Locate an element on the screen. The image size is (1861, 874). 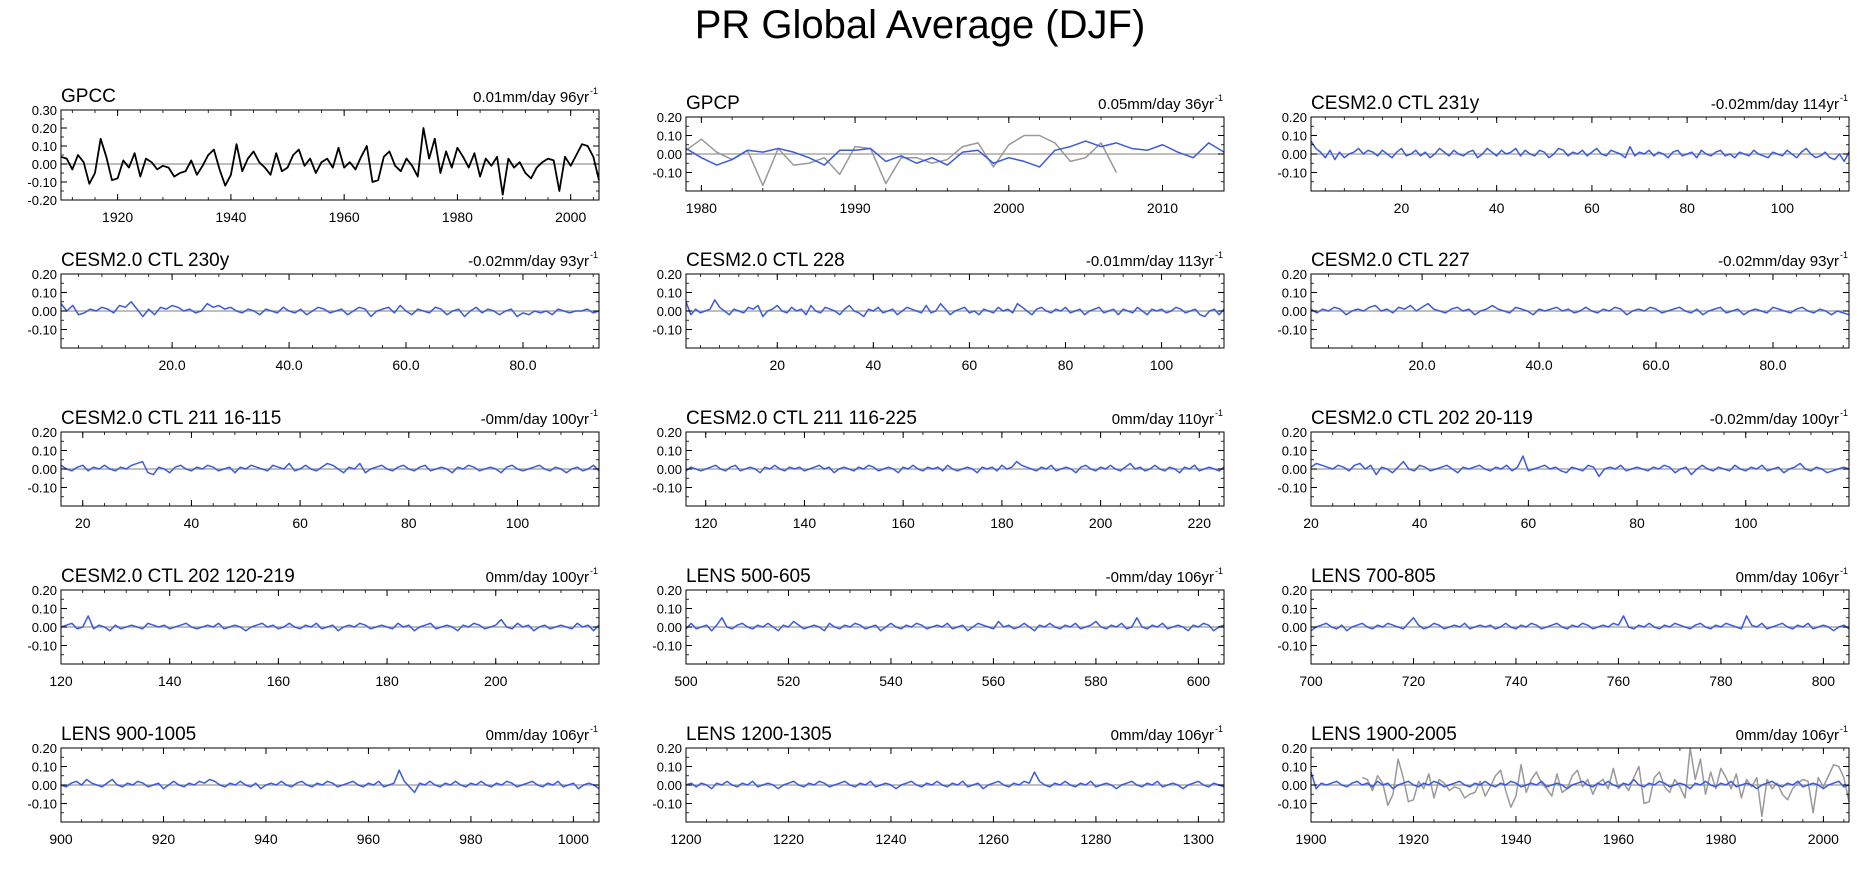
x-tick-label: 1990 is located at coordinates (855, 208).